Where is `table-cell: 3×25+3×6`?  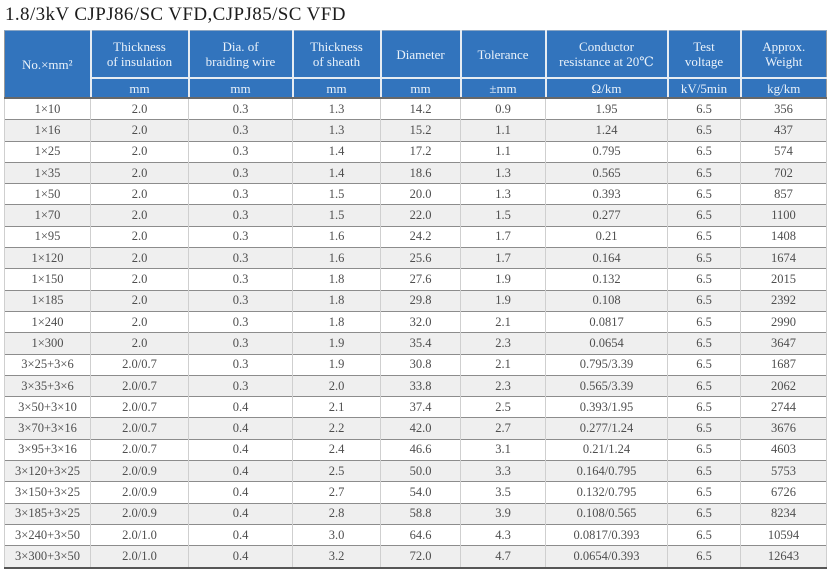 table-cell: 3×25+3×6 is located at coordinates (47, 364).